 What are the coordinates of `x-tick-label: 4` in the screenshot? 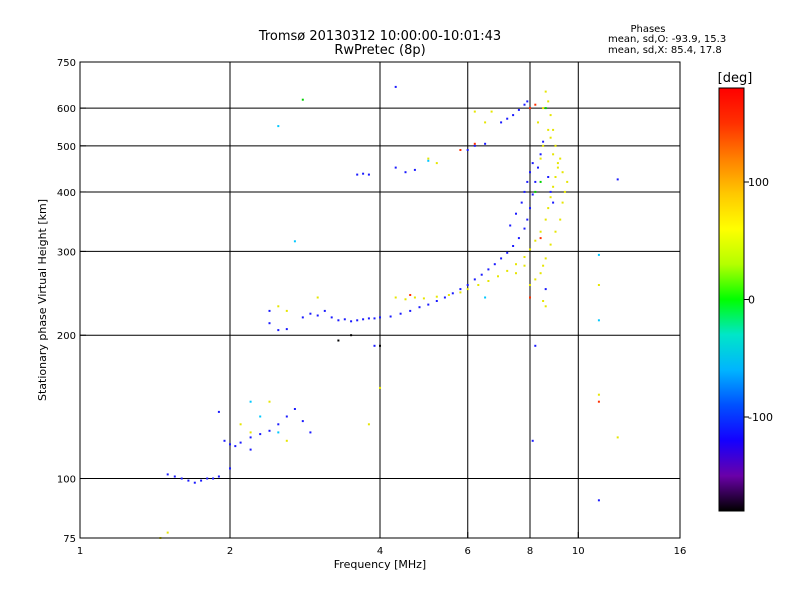 It's located at (380, 551).